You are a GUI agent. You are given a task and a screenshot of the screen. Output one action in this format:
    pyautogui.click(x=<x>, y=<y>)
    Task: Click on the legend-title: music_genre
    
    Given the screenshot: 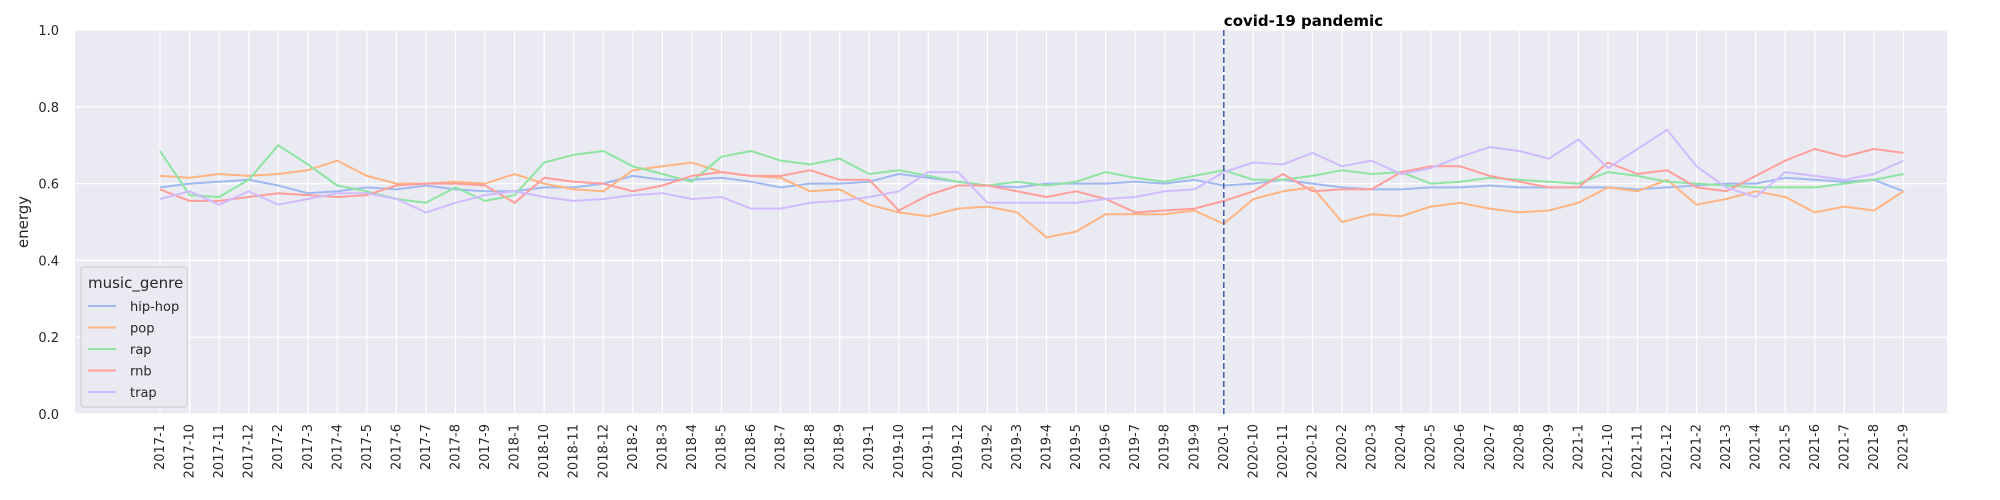 What is the action you would take?
    pyautogui.click(x=135, y=283)
    